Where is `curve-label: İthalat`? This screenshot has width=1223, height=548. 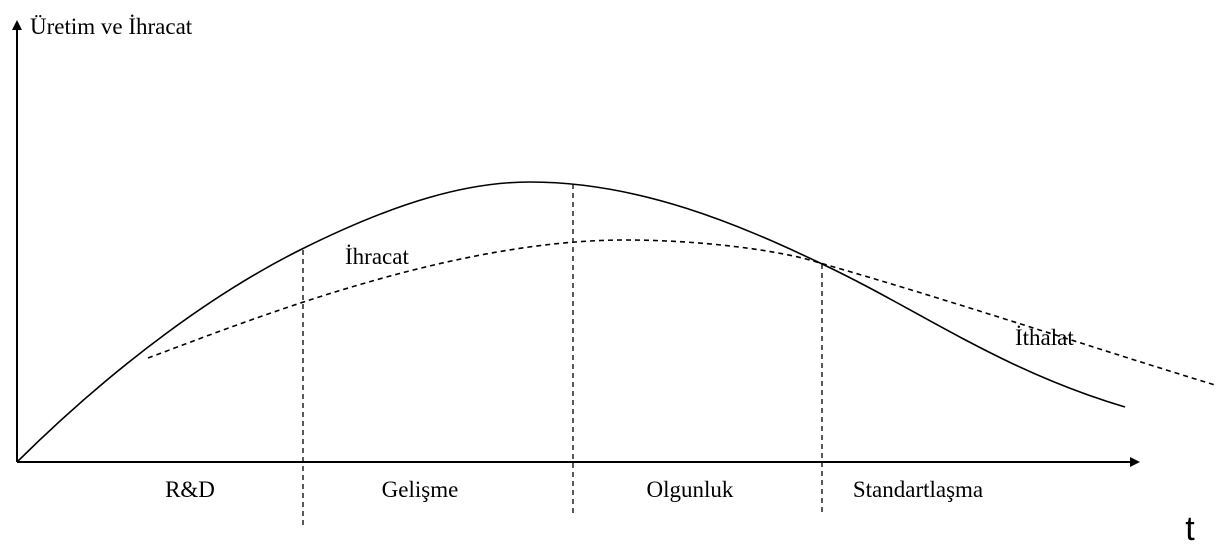
curve-label: İthalat is located at coordinates (1044, 337).